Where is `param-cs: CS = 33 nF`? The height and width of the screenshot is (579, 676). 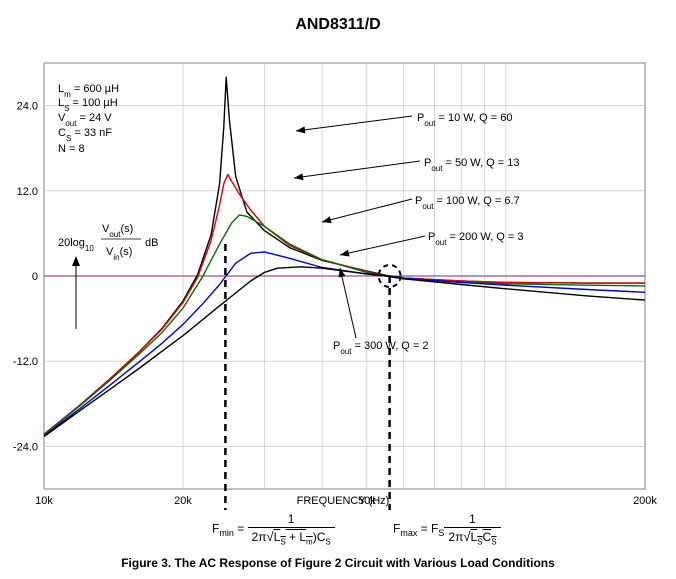 param-cs: CS = 33 nF is located at coordinates (85, 135).